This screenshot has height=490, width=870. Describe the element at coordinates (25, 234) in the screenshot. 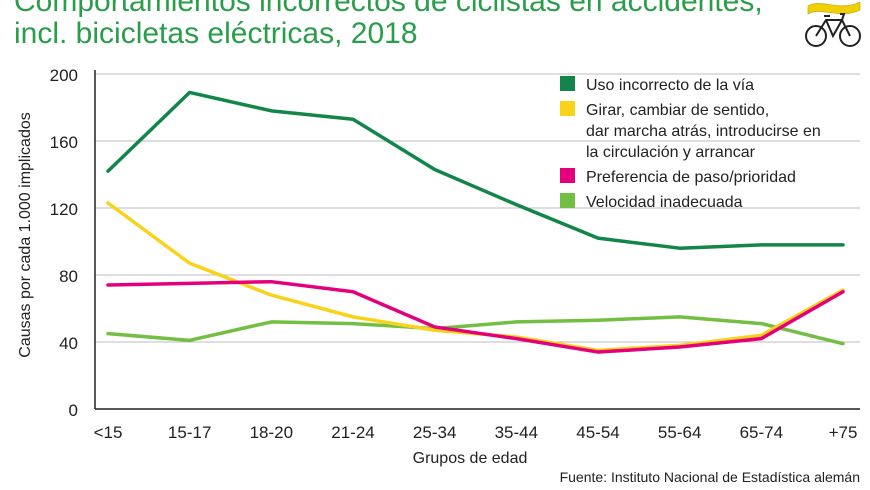

I see `y-axis-label: Causas por cada 1.000 implicados` at that location.